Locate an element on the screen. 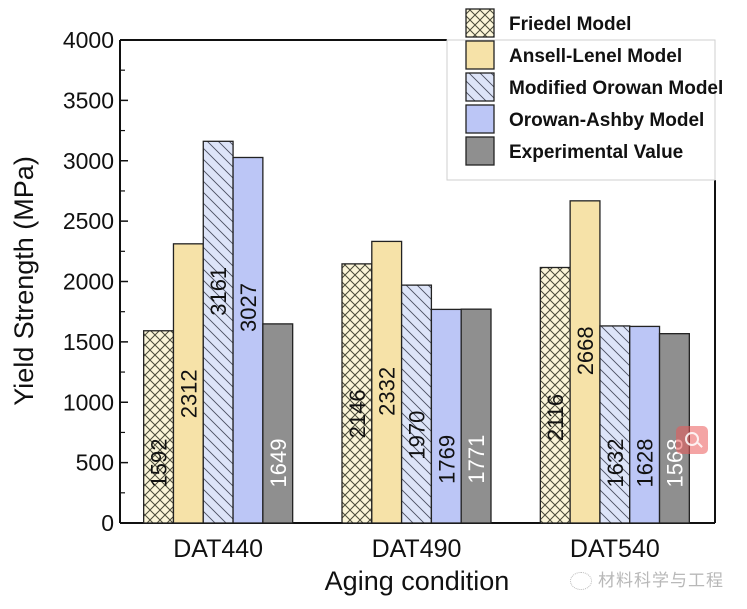  bar-value-label: 1632 is located at coordinates (615, 463).